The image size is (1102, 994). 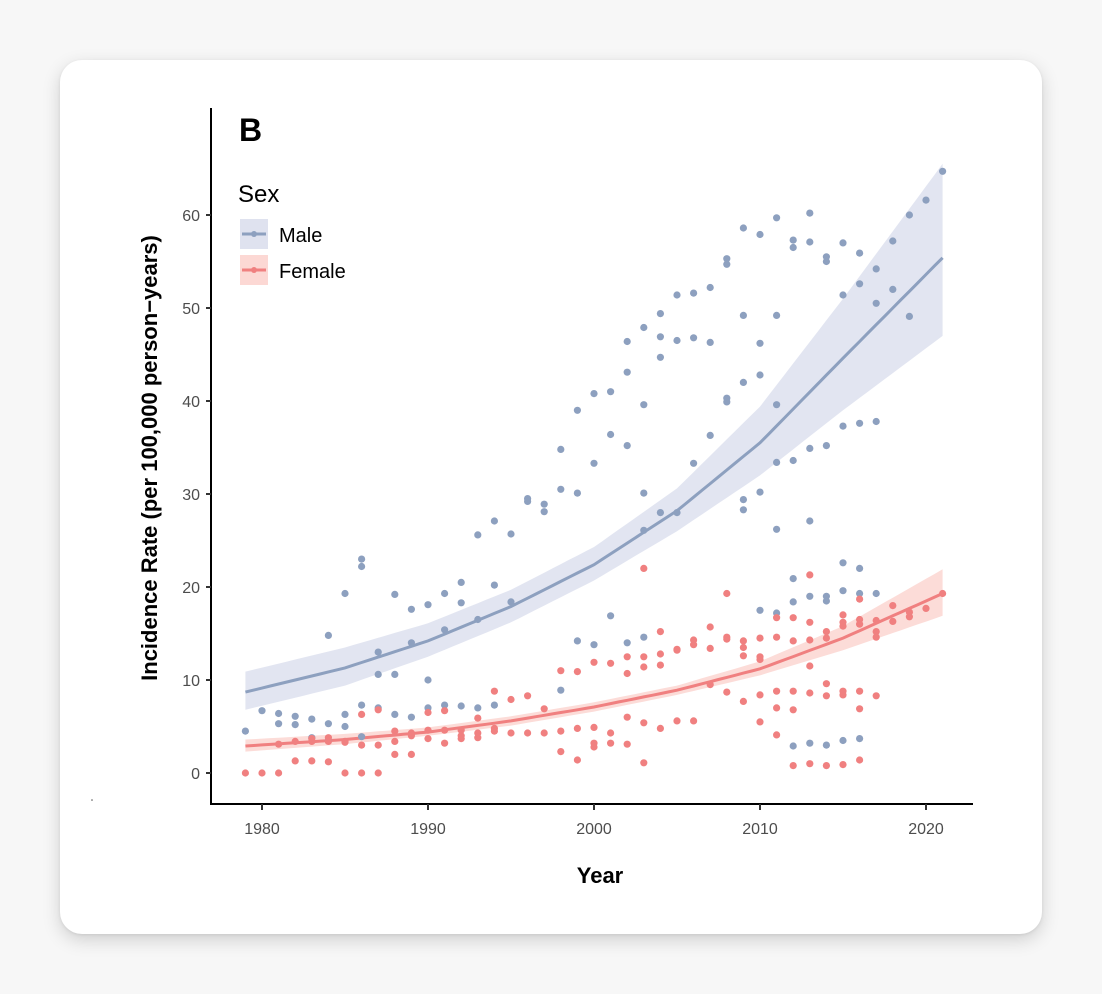 I want to click on y-tick-label: 20, so click(x=191, y=588).